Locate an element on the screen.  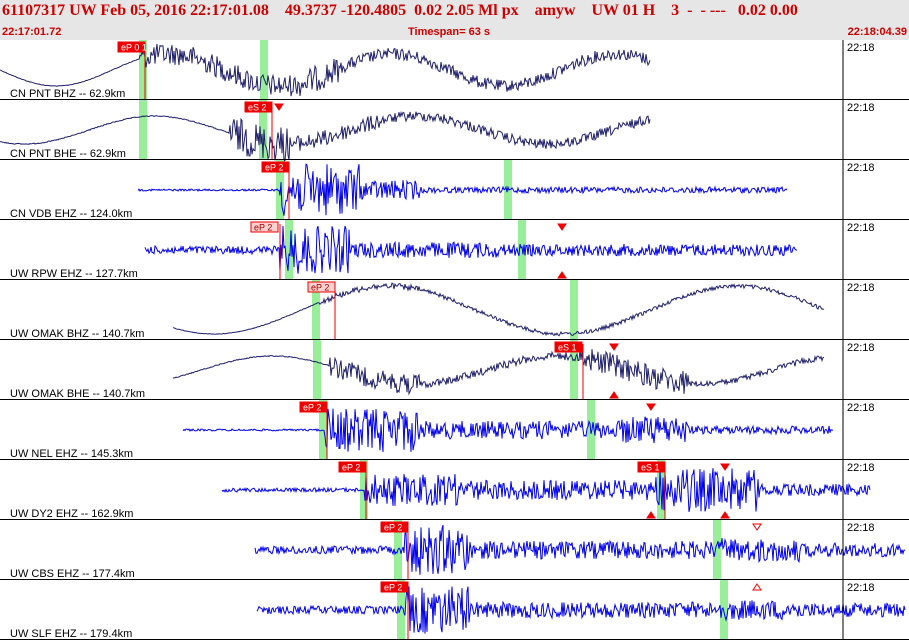
trace-track: eP 2 22:18 CN VDB EHZ -- 124.0km is located at coordinates (454, 190).